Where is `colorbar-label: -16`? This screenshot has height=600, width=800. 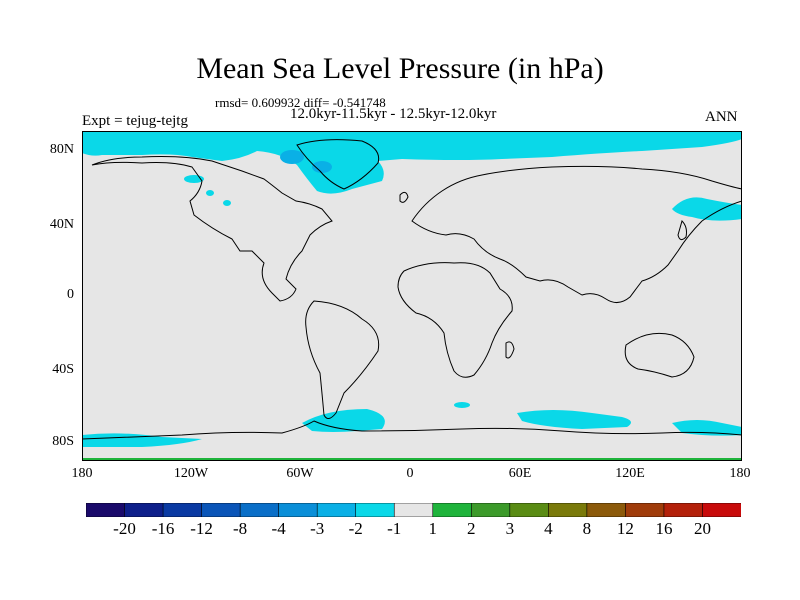 colorbar-label: -16 is located at coordinates (163, 528).